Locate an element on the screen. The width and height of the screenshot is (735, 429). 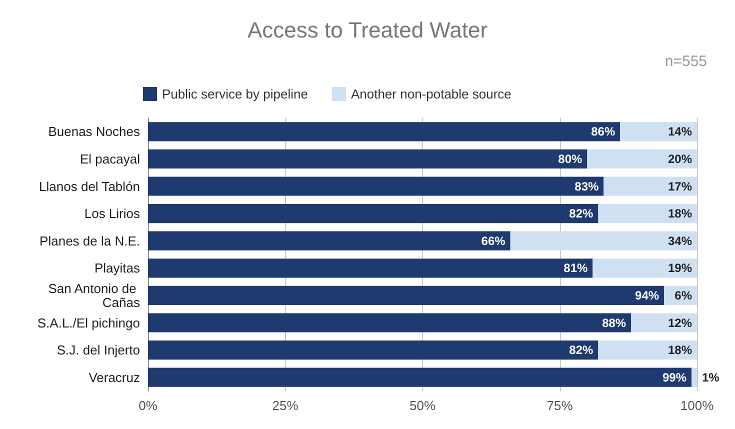
data-label: 66% is located at coordinates (493, 241).